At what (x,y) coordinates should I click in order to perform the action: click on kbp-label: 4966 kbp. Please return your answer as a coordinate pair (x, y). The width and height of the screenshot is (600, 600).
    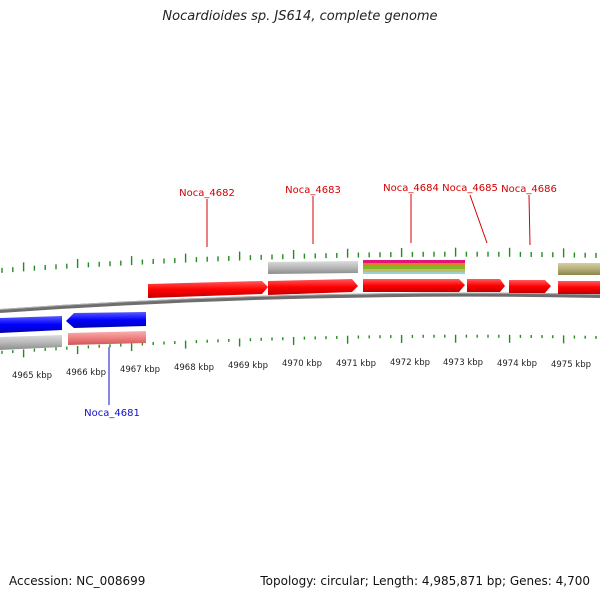
    Looking at the image, I should click on (86, 373).